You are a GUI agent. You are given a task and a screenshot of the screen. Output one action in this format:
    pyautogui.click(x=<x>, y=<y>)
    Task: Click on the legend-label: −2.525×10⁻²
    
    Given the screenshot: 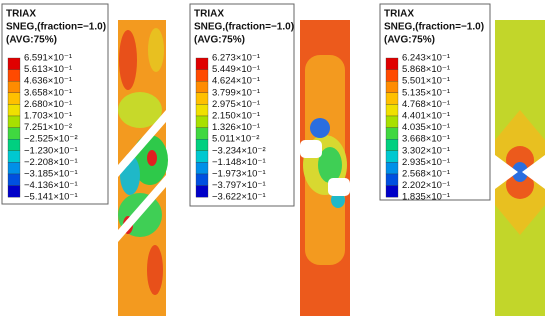 What is the action you would take?
    pyautogui.click(x=51, y=139)
    